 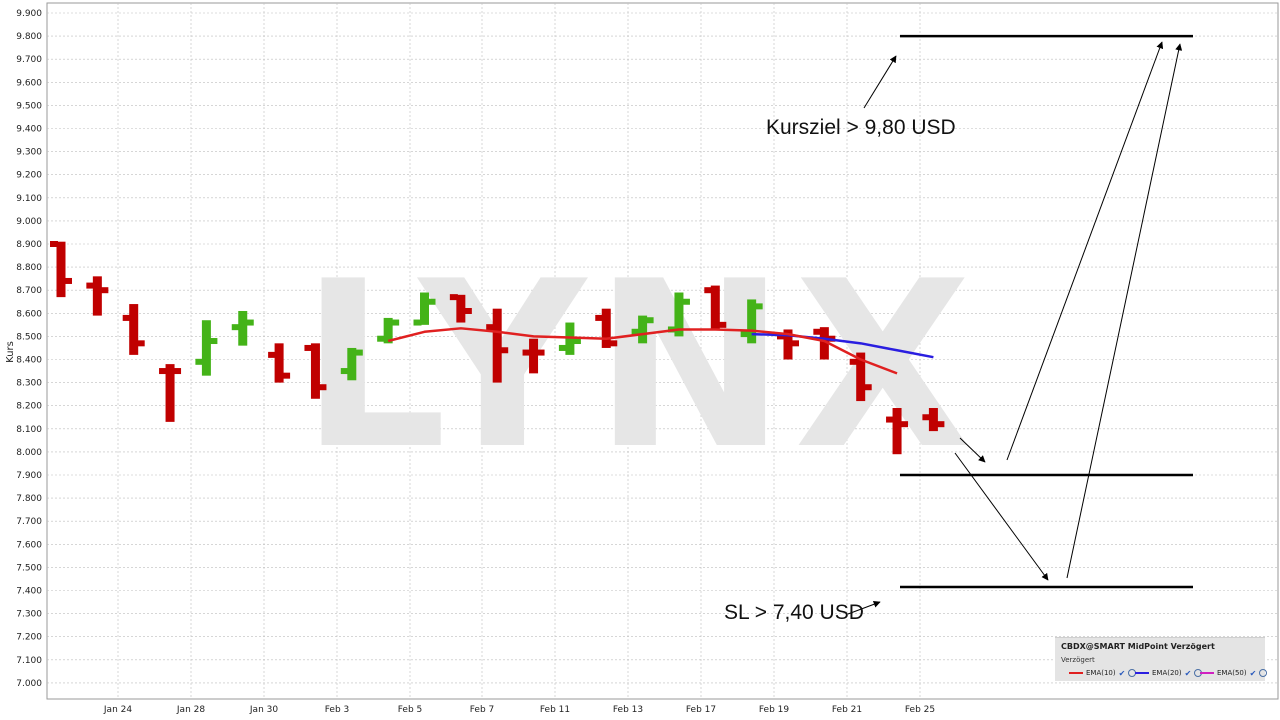 What do you see at coordinates (861, 127) in the screenshot?
I see `target-annotation: Kursziel > 9,80 USD` at bounding box center [861, 127].